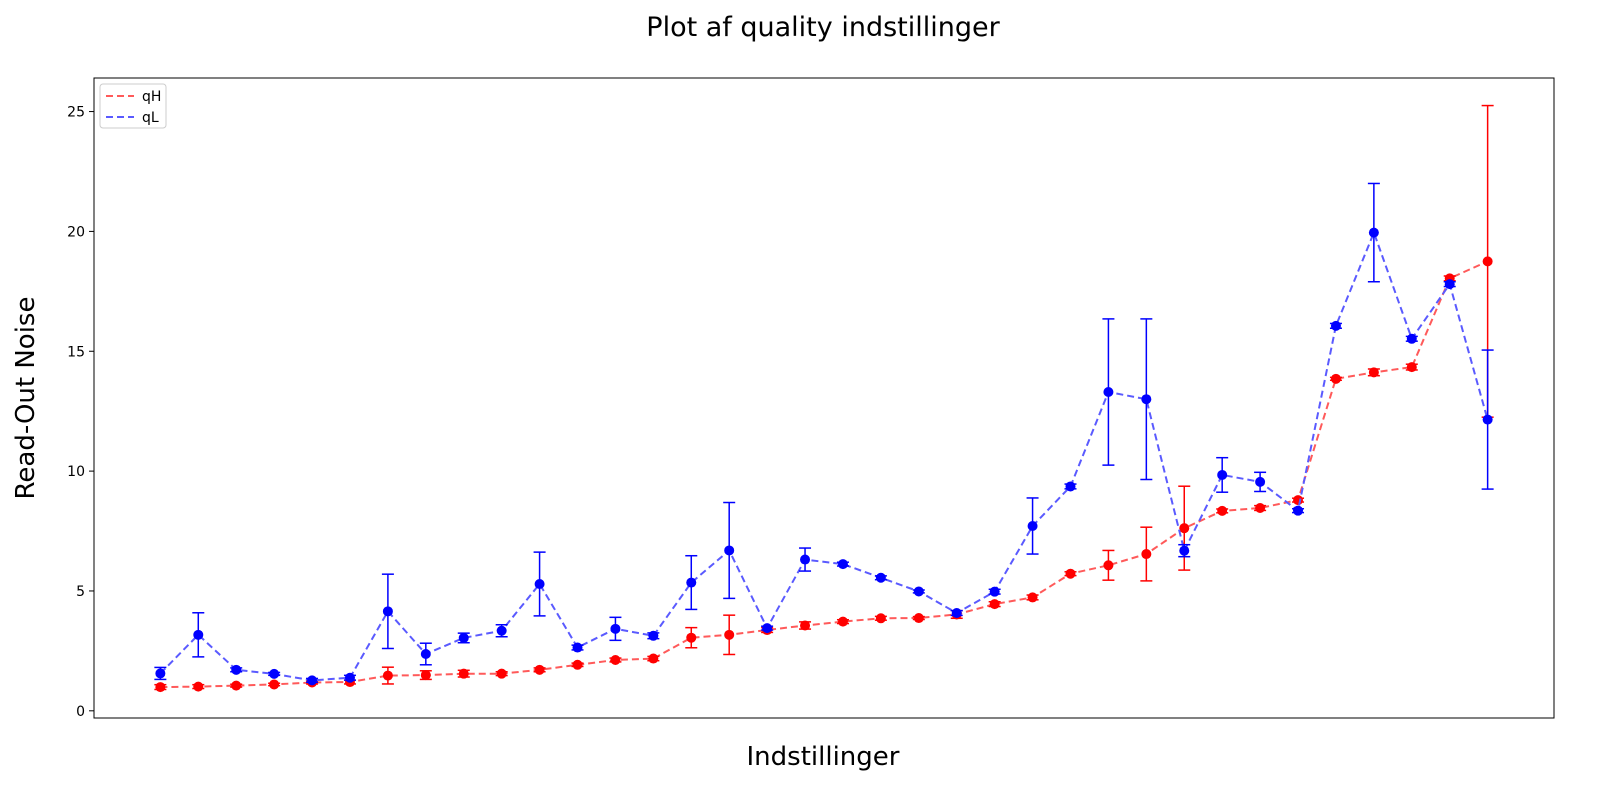 Image resolution: width=1600 pixels, height=800 pixels. What do you see at coordinates (76, 352) in the screenshot?
I see `y-tick-label: 15` at bounding box center [76, 352].